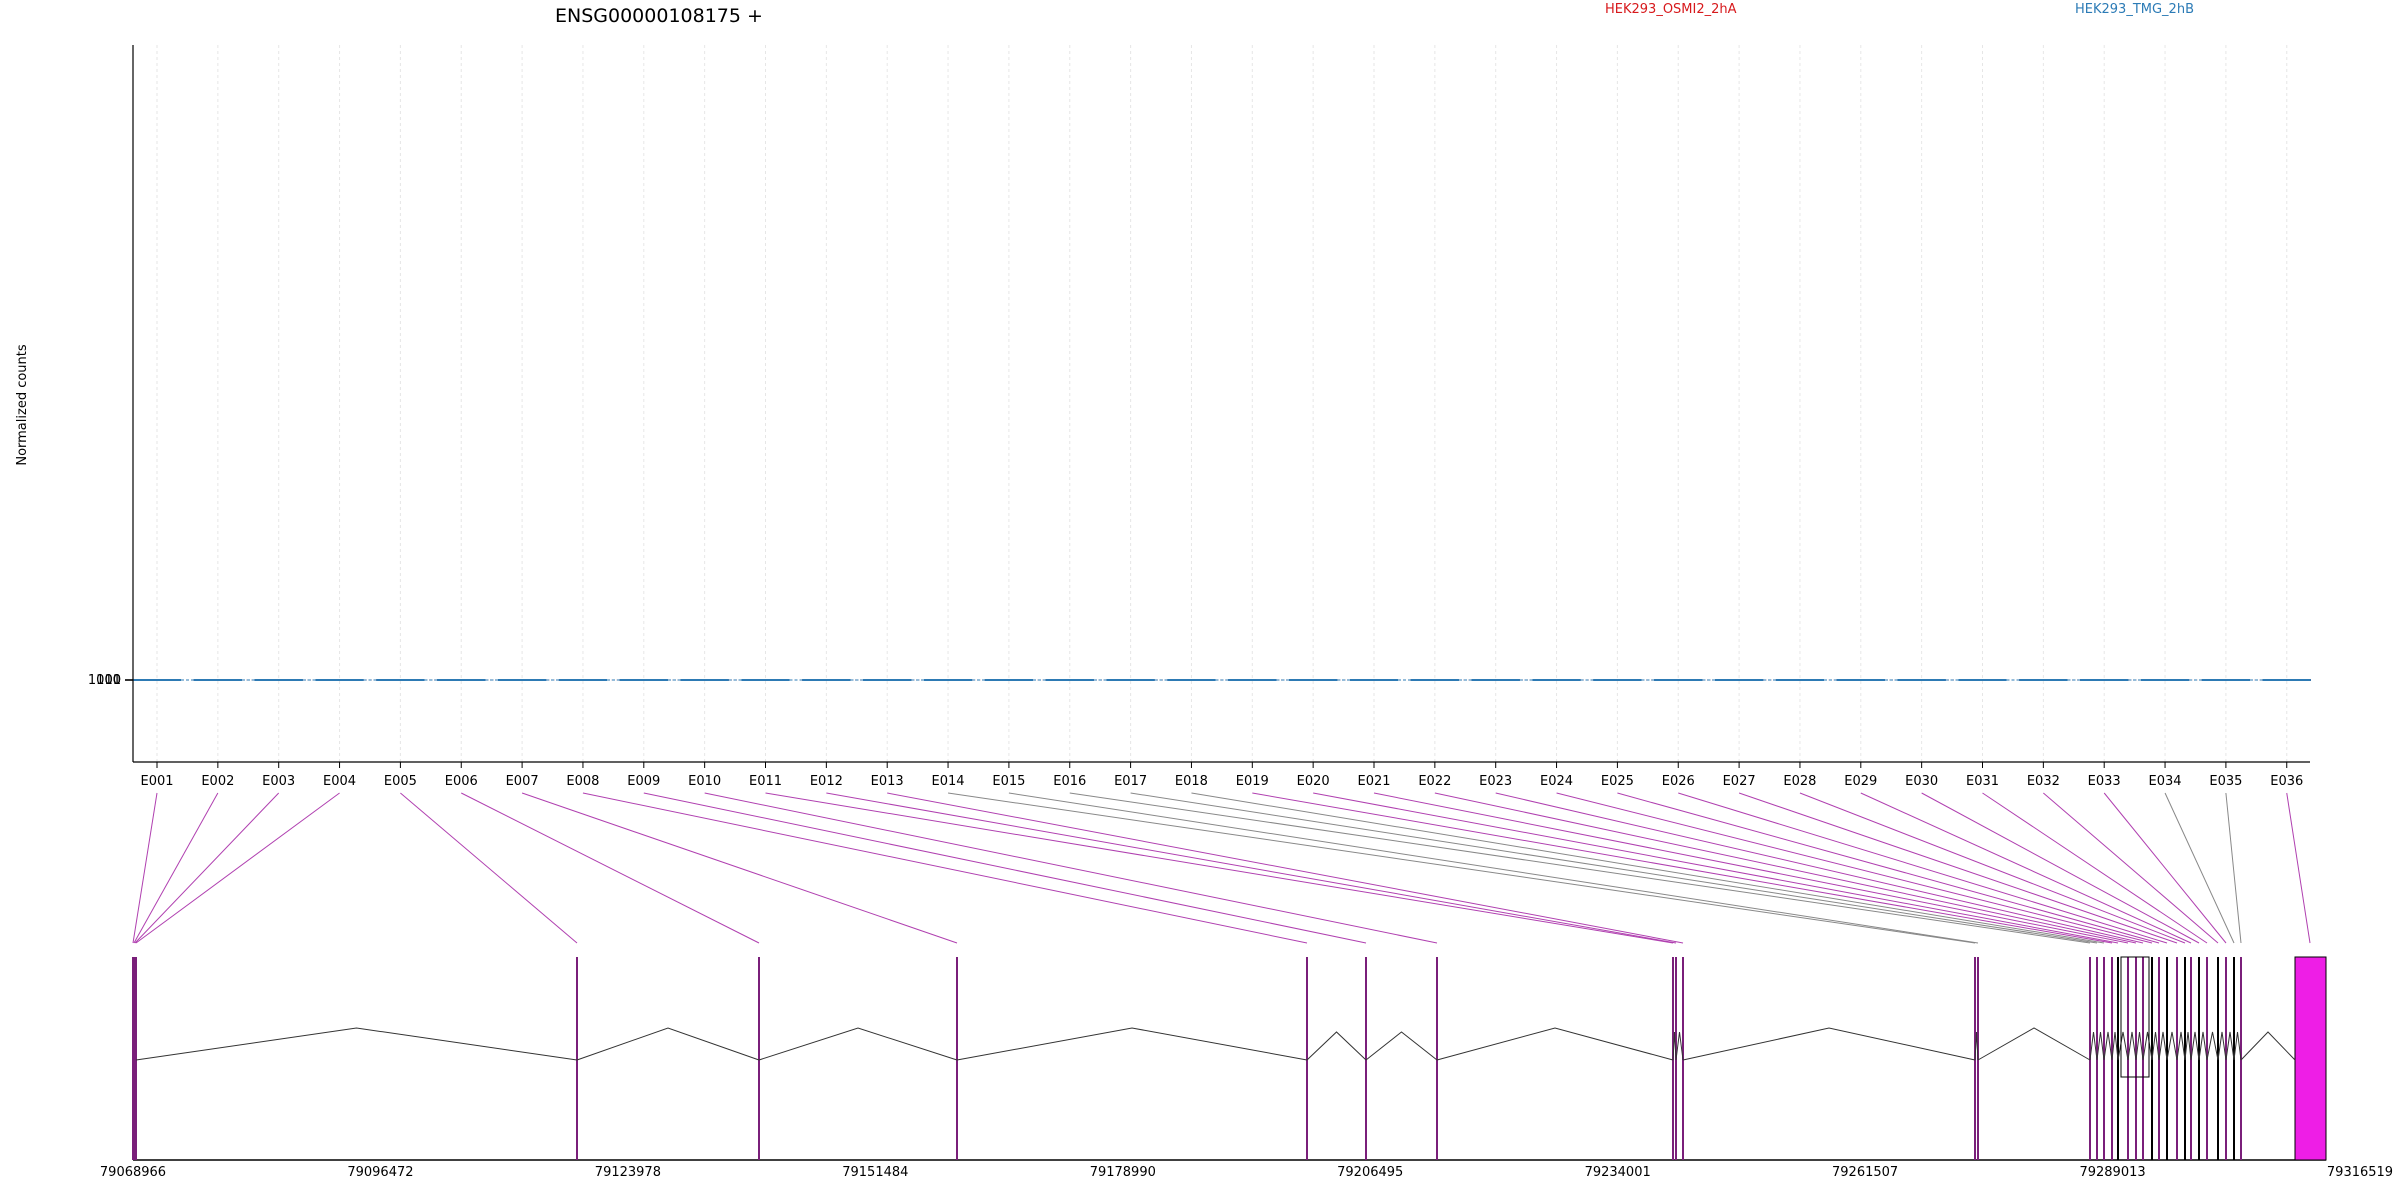 Image resolution: width=2400 pixels, height=1200 pixels. I want to click on x-tick-label: E015, so click(1008, 781).